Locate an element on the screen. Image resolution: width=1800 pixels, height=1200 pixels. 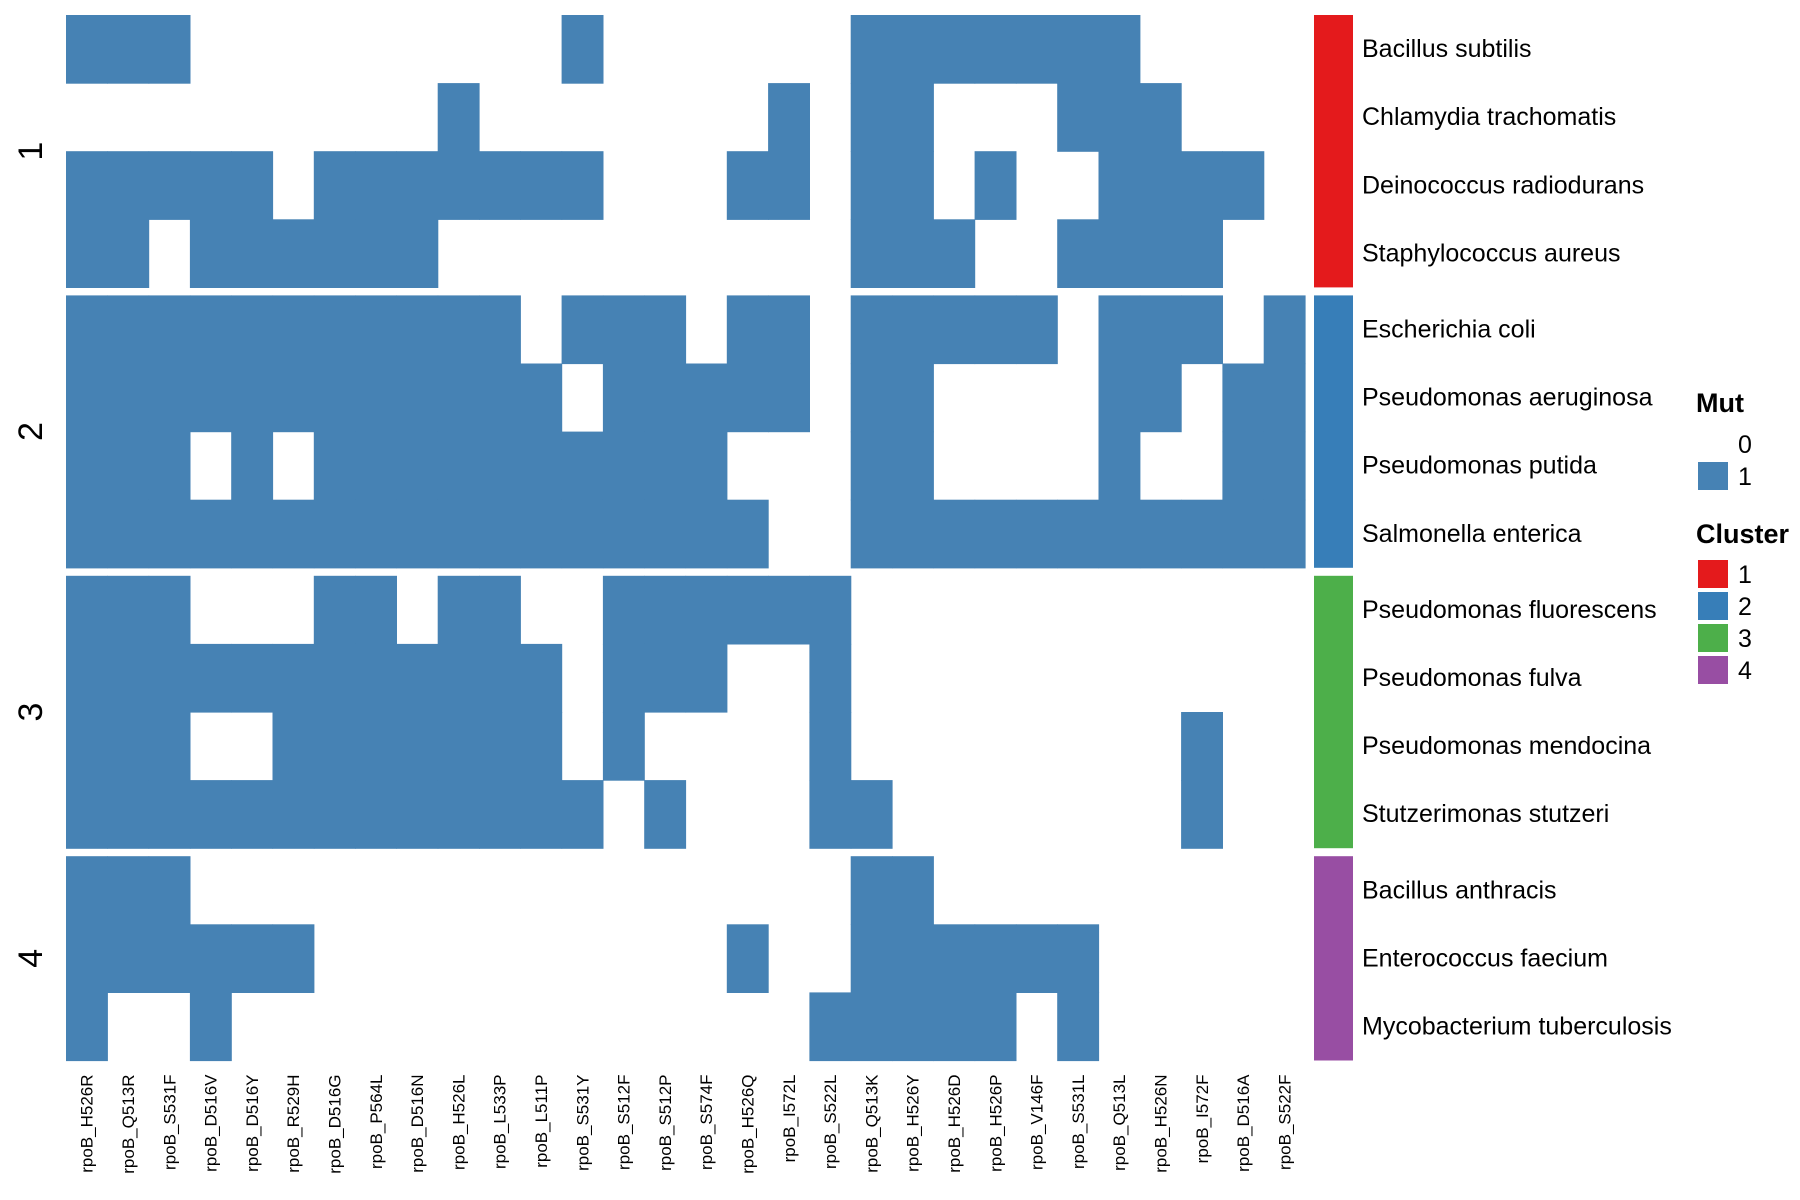
cluster-label: 2 is located at coordinates (31, 431).